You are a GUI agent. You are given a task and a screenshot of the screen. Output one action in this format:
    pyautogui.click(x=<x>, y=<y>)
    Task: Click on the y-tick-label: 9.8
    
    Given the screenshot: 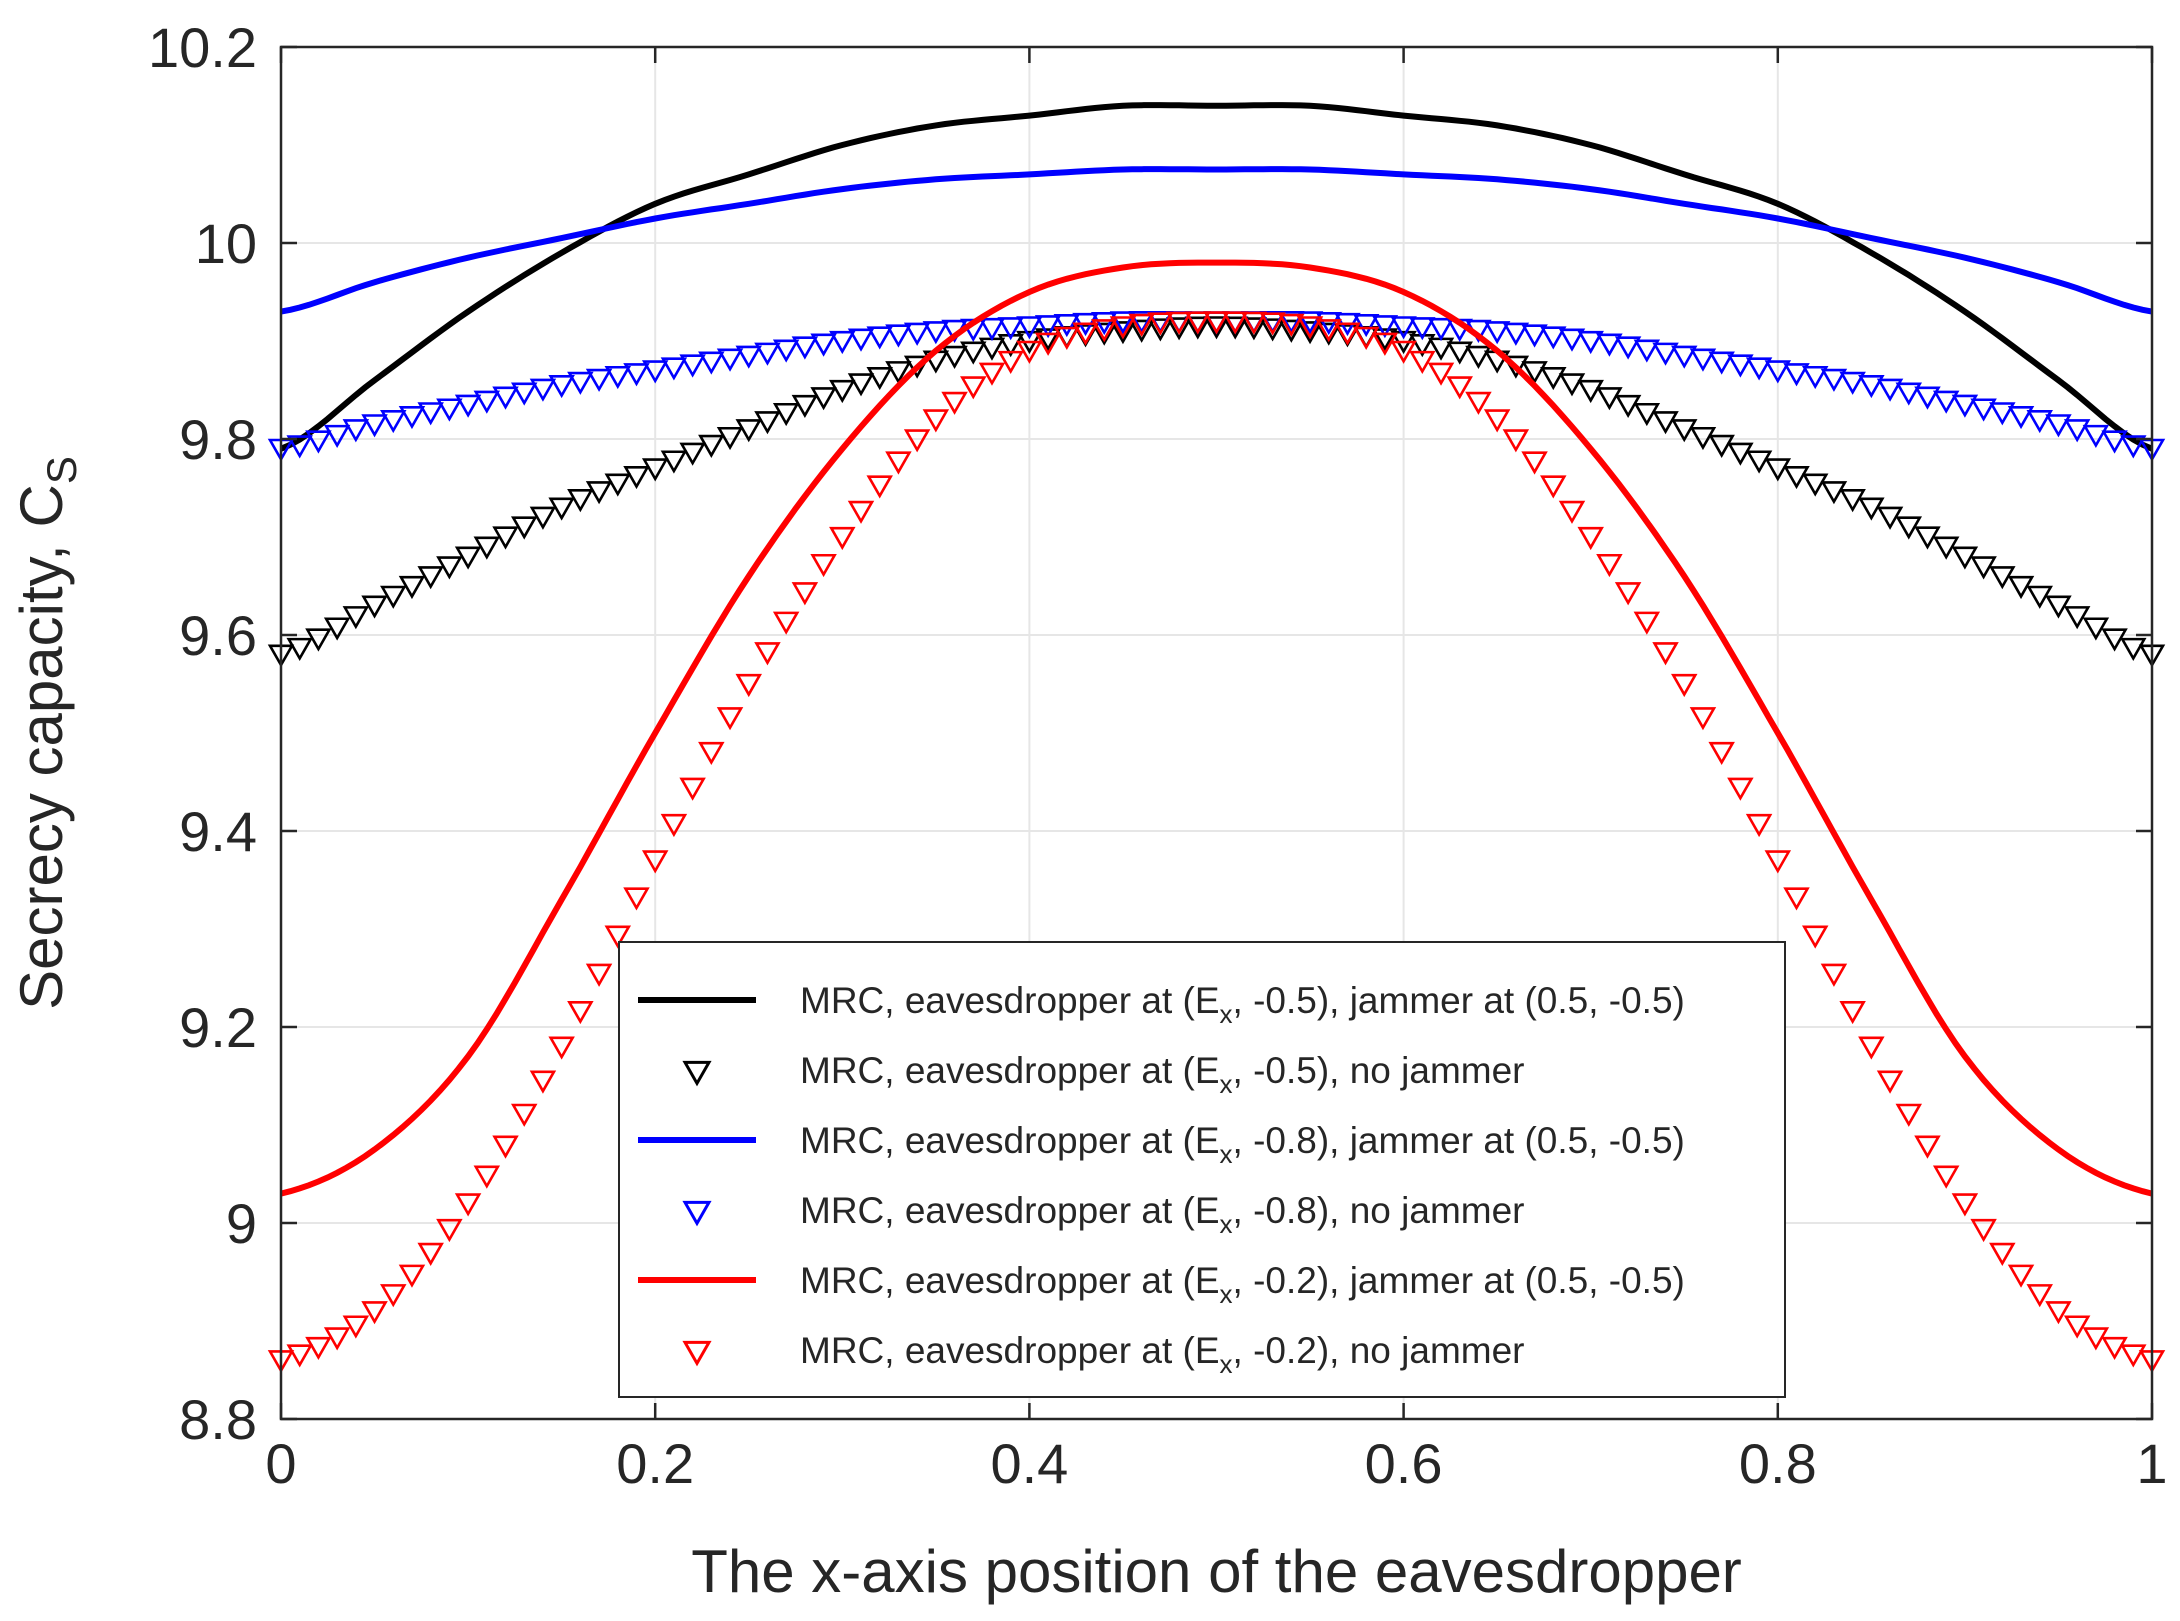 What is the action you would take?
    pyautogui.click(x=218, y=439)
    